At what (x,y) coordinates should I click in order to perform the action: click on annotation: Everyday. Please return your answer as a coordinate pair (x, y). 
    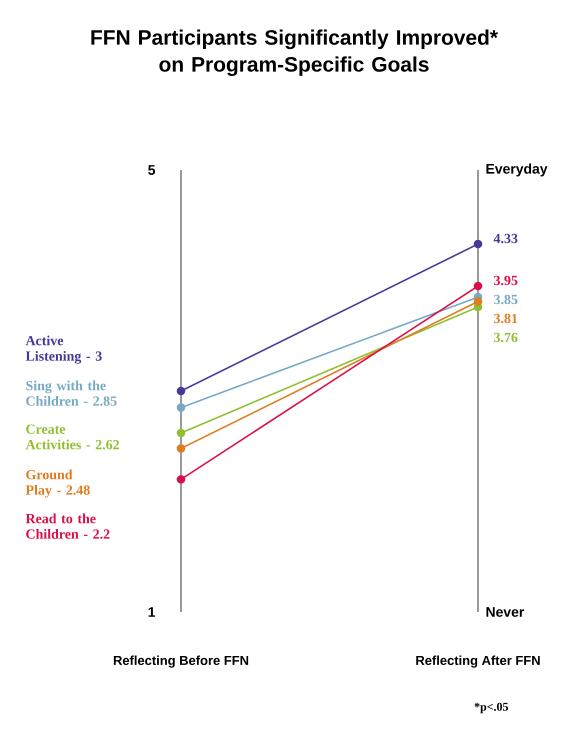
    Looking at the image, I should click on (517, 169).